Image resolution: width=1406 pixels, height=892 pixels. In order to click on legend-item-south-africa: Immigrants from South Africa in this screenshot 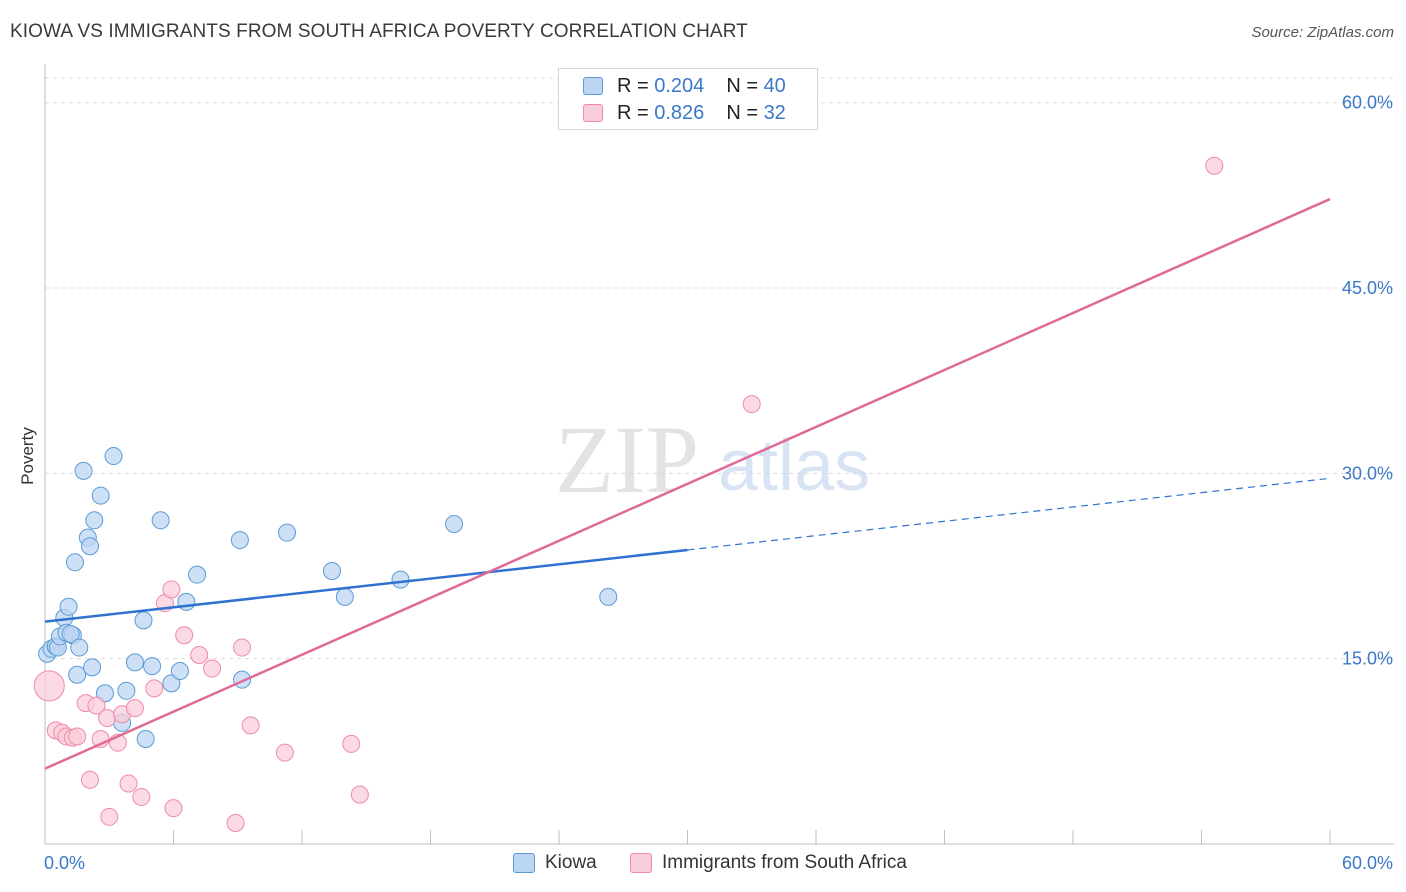, I will do `click(768, 863)`.